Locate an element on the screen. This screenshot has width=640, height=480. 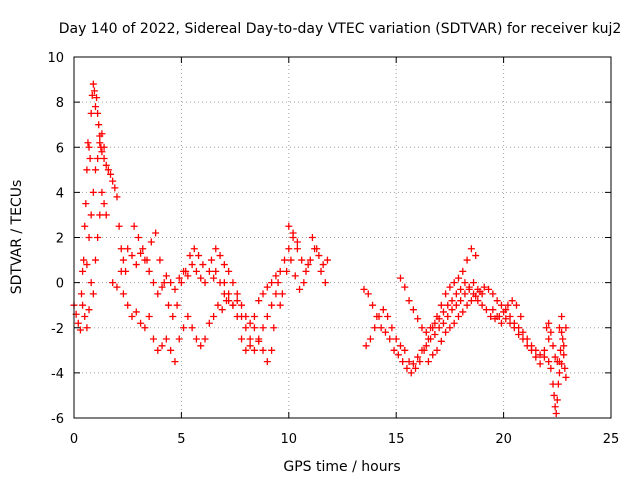
y-tick-label: -2 is located at coordinates (57, 329).